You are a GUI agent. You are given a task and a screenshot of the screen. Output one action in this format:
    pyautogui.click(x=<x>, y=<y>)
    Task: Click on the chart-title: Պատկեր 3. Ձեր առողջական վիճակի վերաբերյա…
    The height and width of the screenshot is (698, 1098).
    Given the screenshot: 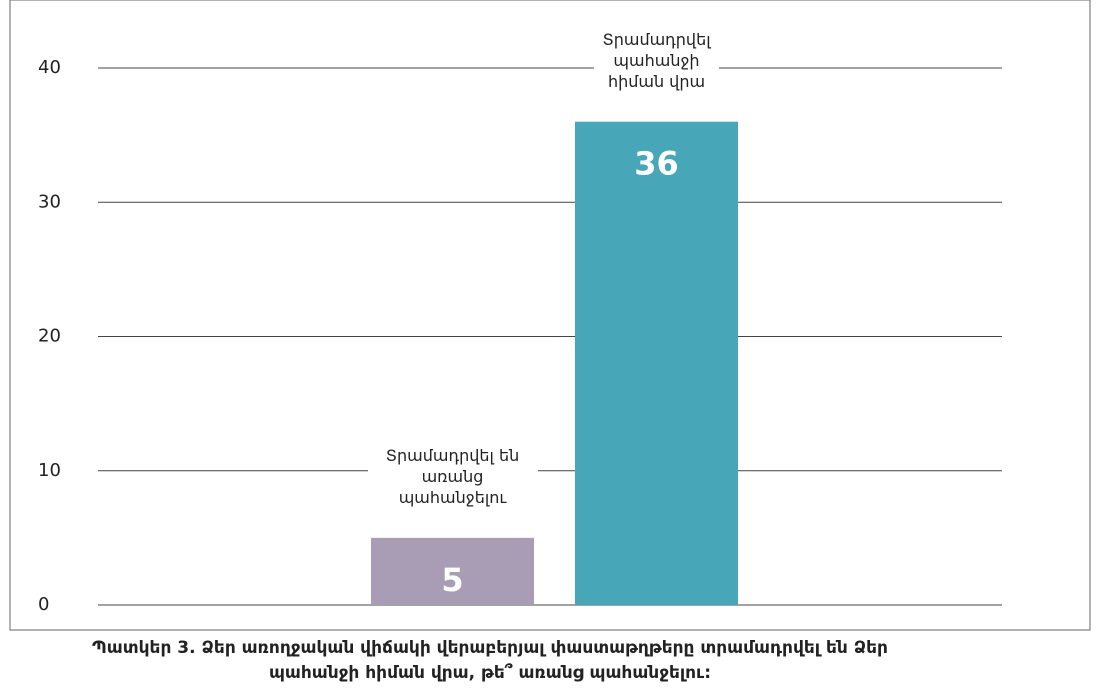 What is the action you would take?
    pyautogui.click(x=490, y=660)
    